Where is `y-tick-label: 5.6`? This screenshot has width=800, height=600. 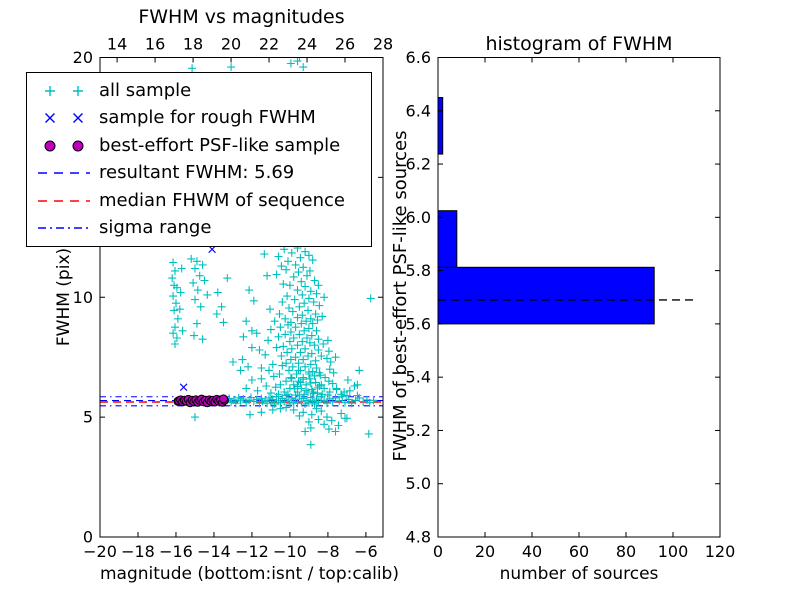
y-tick-label: 5.6 is located at coordinates (418, 323).